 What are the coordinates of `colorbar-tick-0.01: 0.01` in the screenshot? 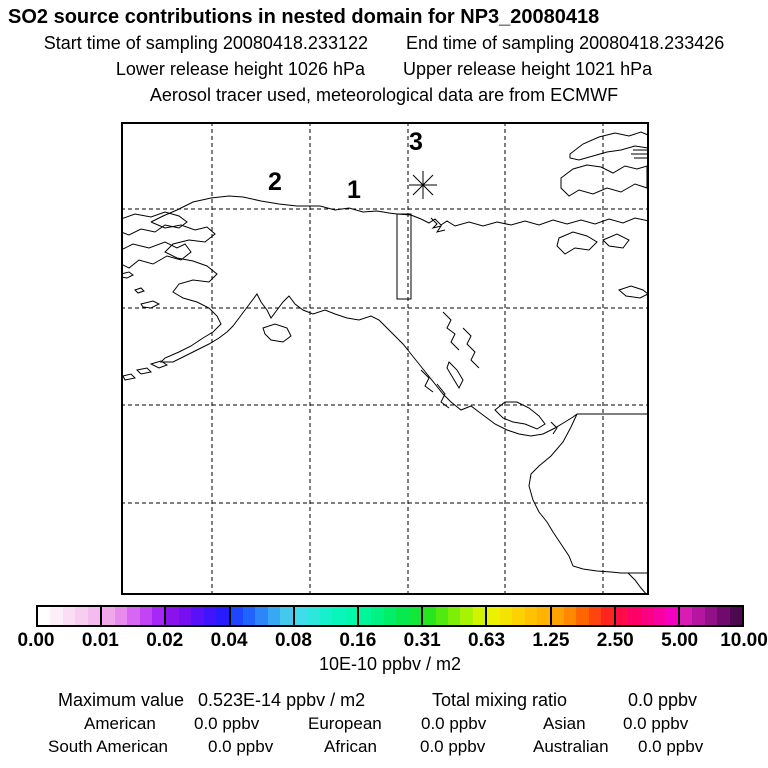 It's located at (100, 640).